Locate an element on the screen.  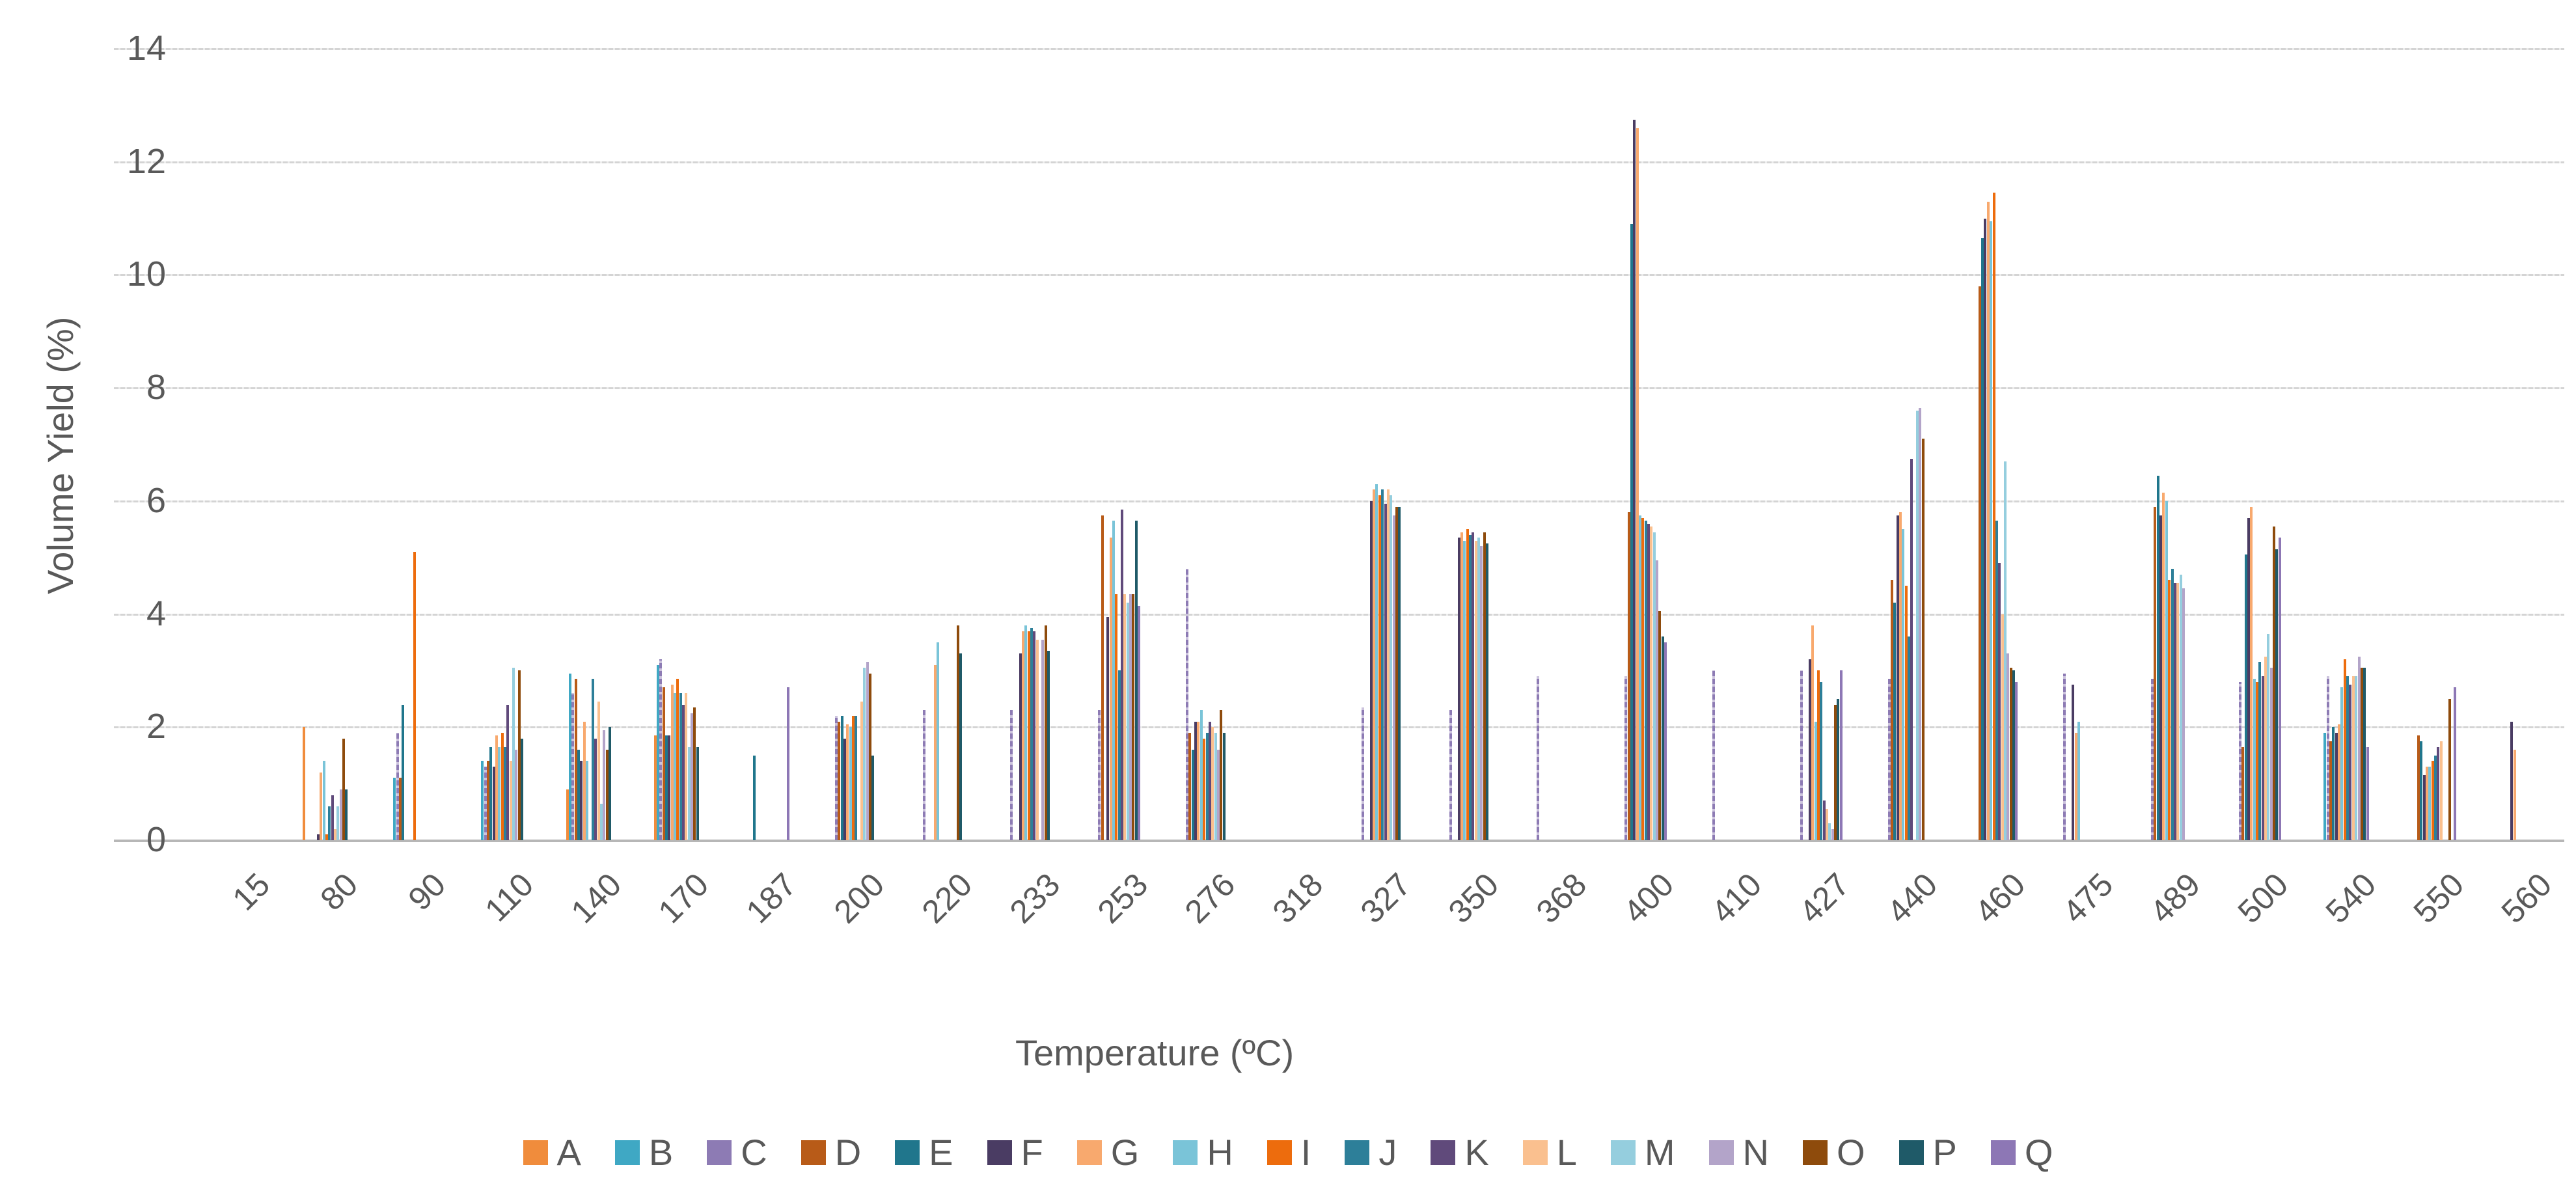
x-tick-label-500: 500 is located at coordinates (2263, 898).